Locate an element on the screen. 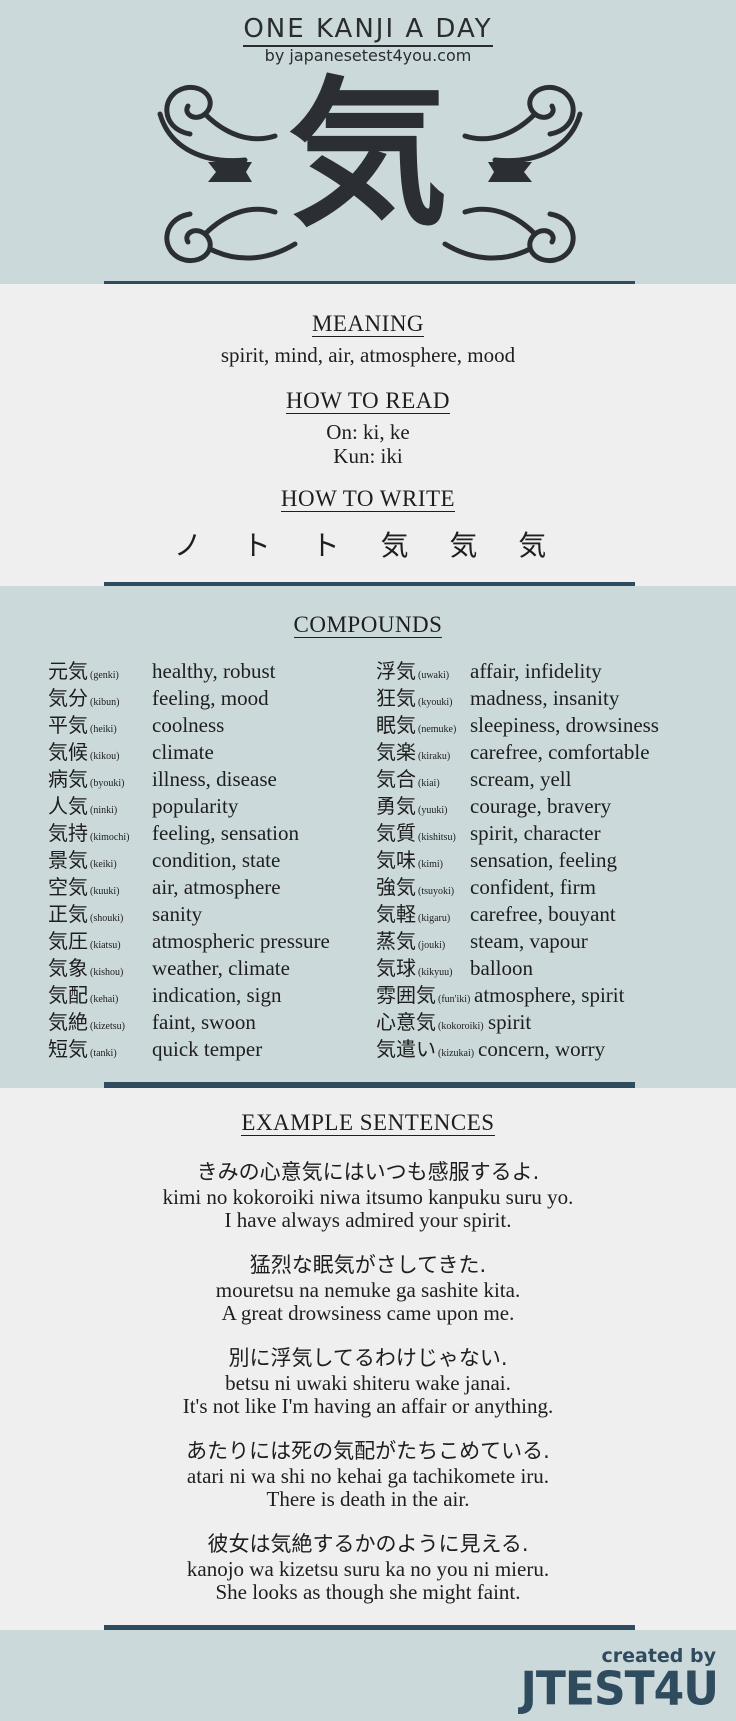 This screenshot has width=736, height=1721. compound-row: 病気 (byouki) illness, disease is located at coordinates (162, 779).